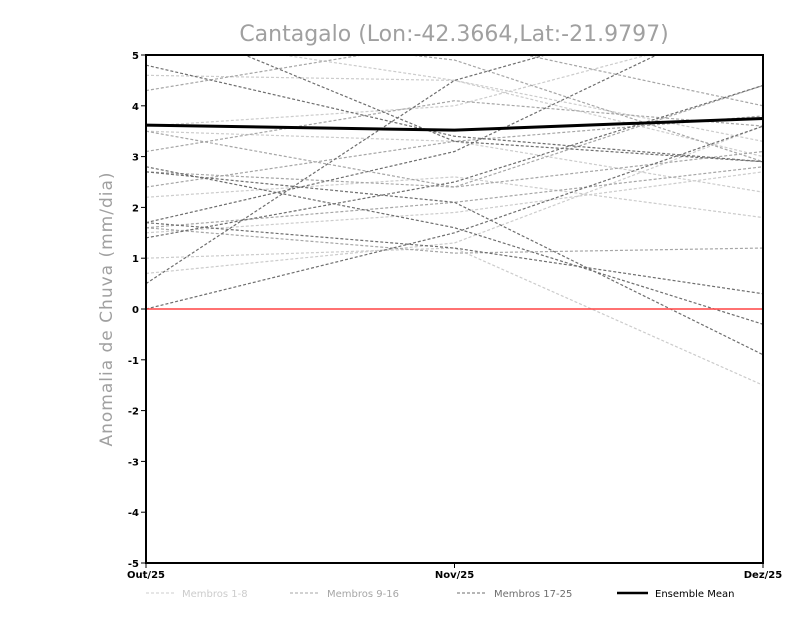  What do you see at coordinates (133, 513) in the screenshot?
I see `y-tick-label: -4` at bounding box center [133, 513].